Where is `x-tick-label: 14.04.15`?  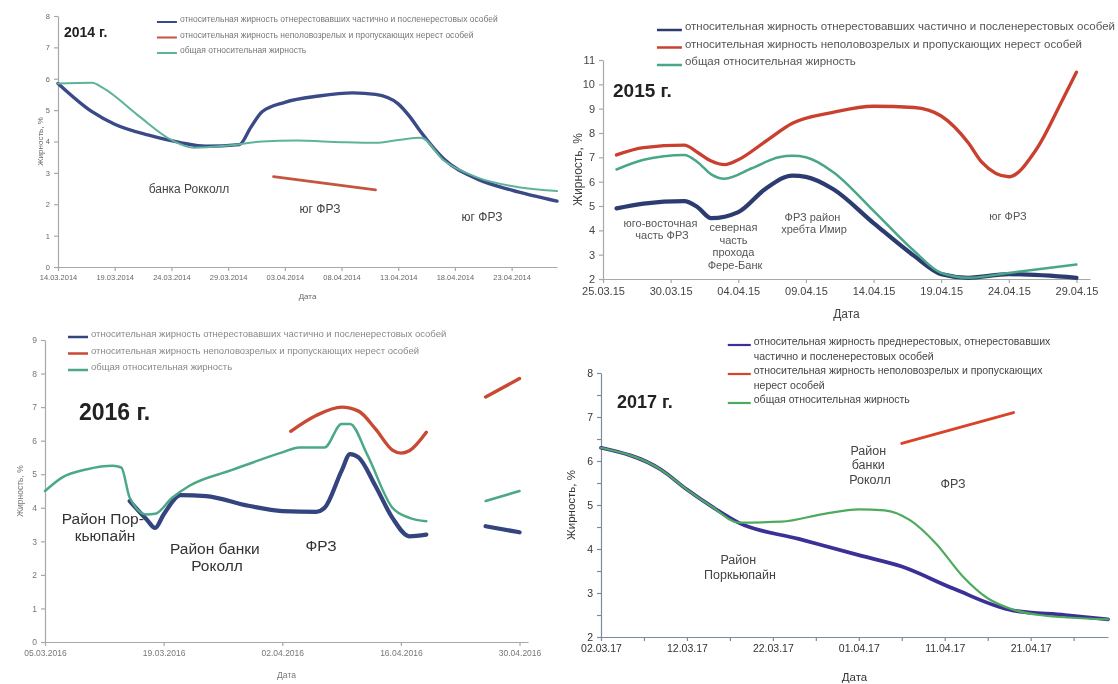
x-tick-label: 14.04.15 is located at coordinates (874, 290).